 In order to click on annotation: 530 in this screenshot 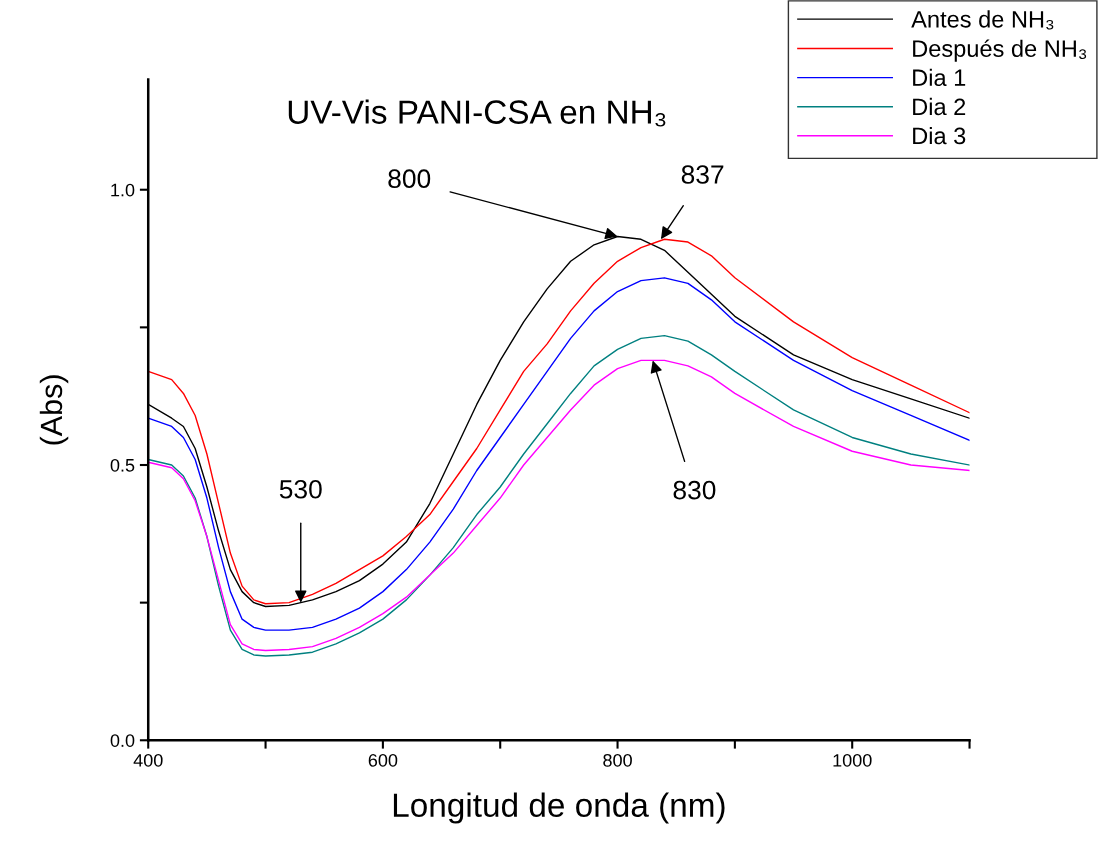, I will do `click(300, 489)`.